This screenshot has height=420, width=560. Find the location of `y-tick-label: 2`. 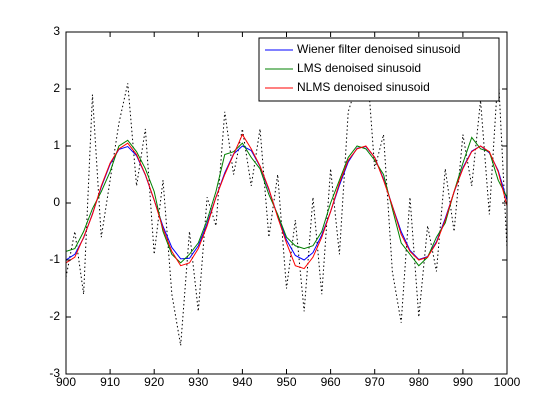

y-tick-label: 2 is located at coordinates (56, 88).